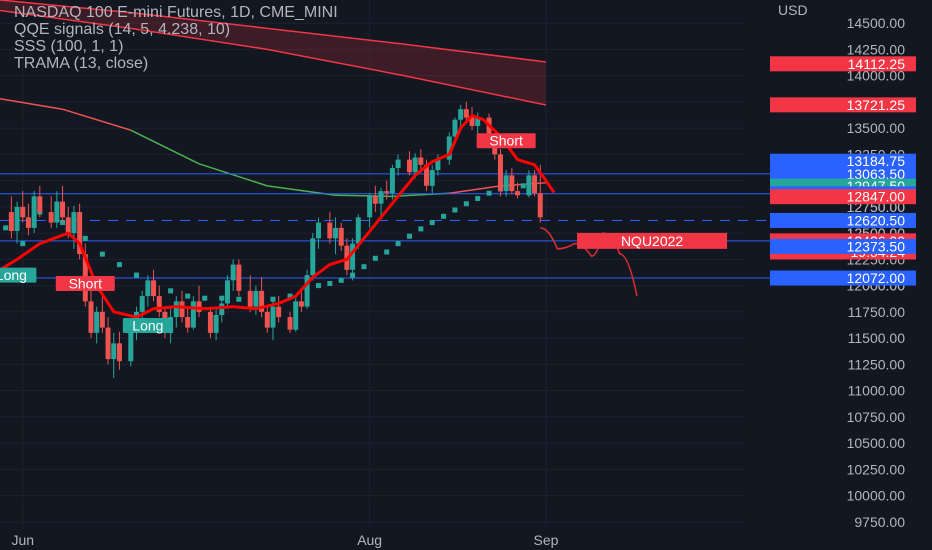 This screenshot has width=932, height=550. I want to click on price-label: 12847.00, so click(876, 197).